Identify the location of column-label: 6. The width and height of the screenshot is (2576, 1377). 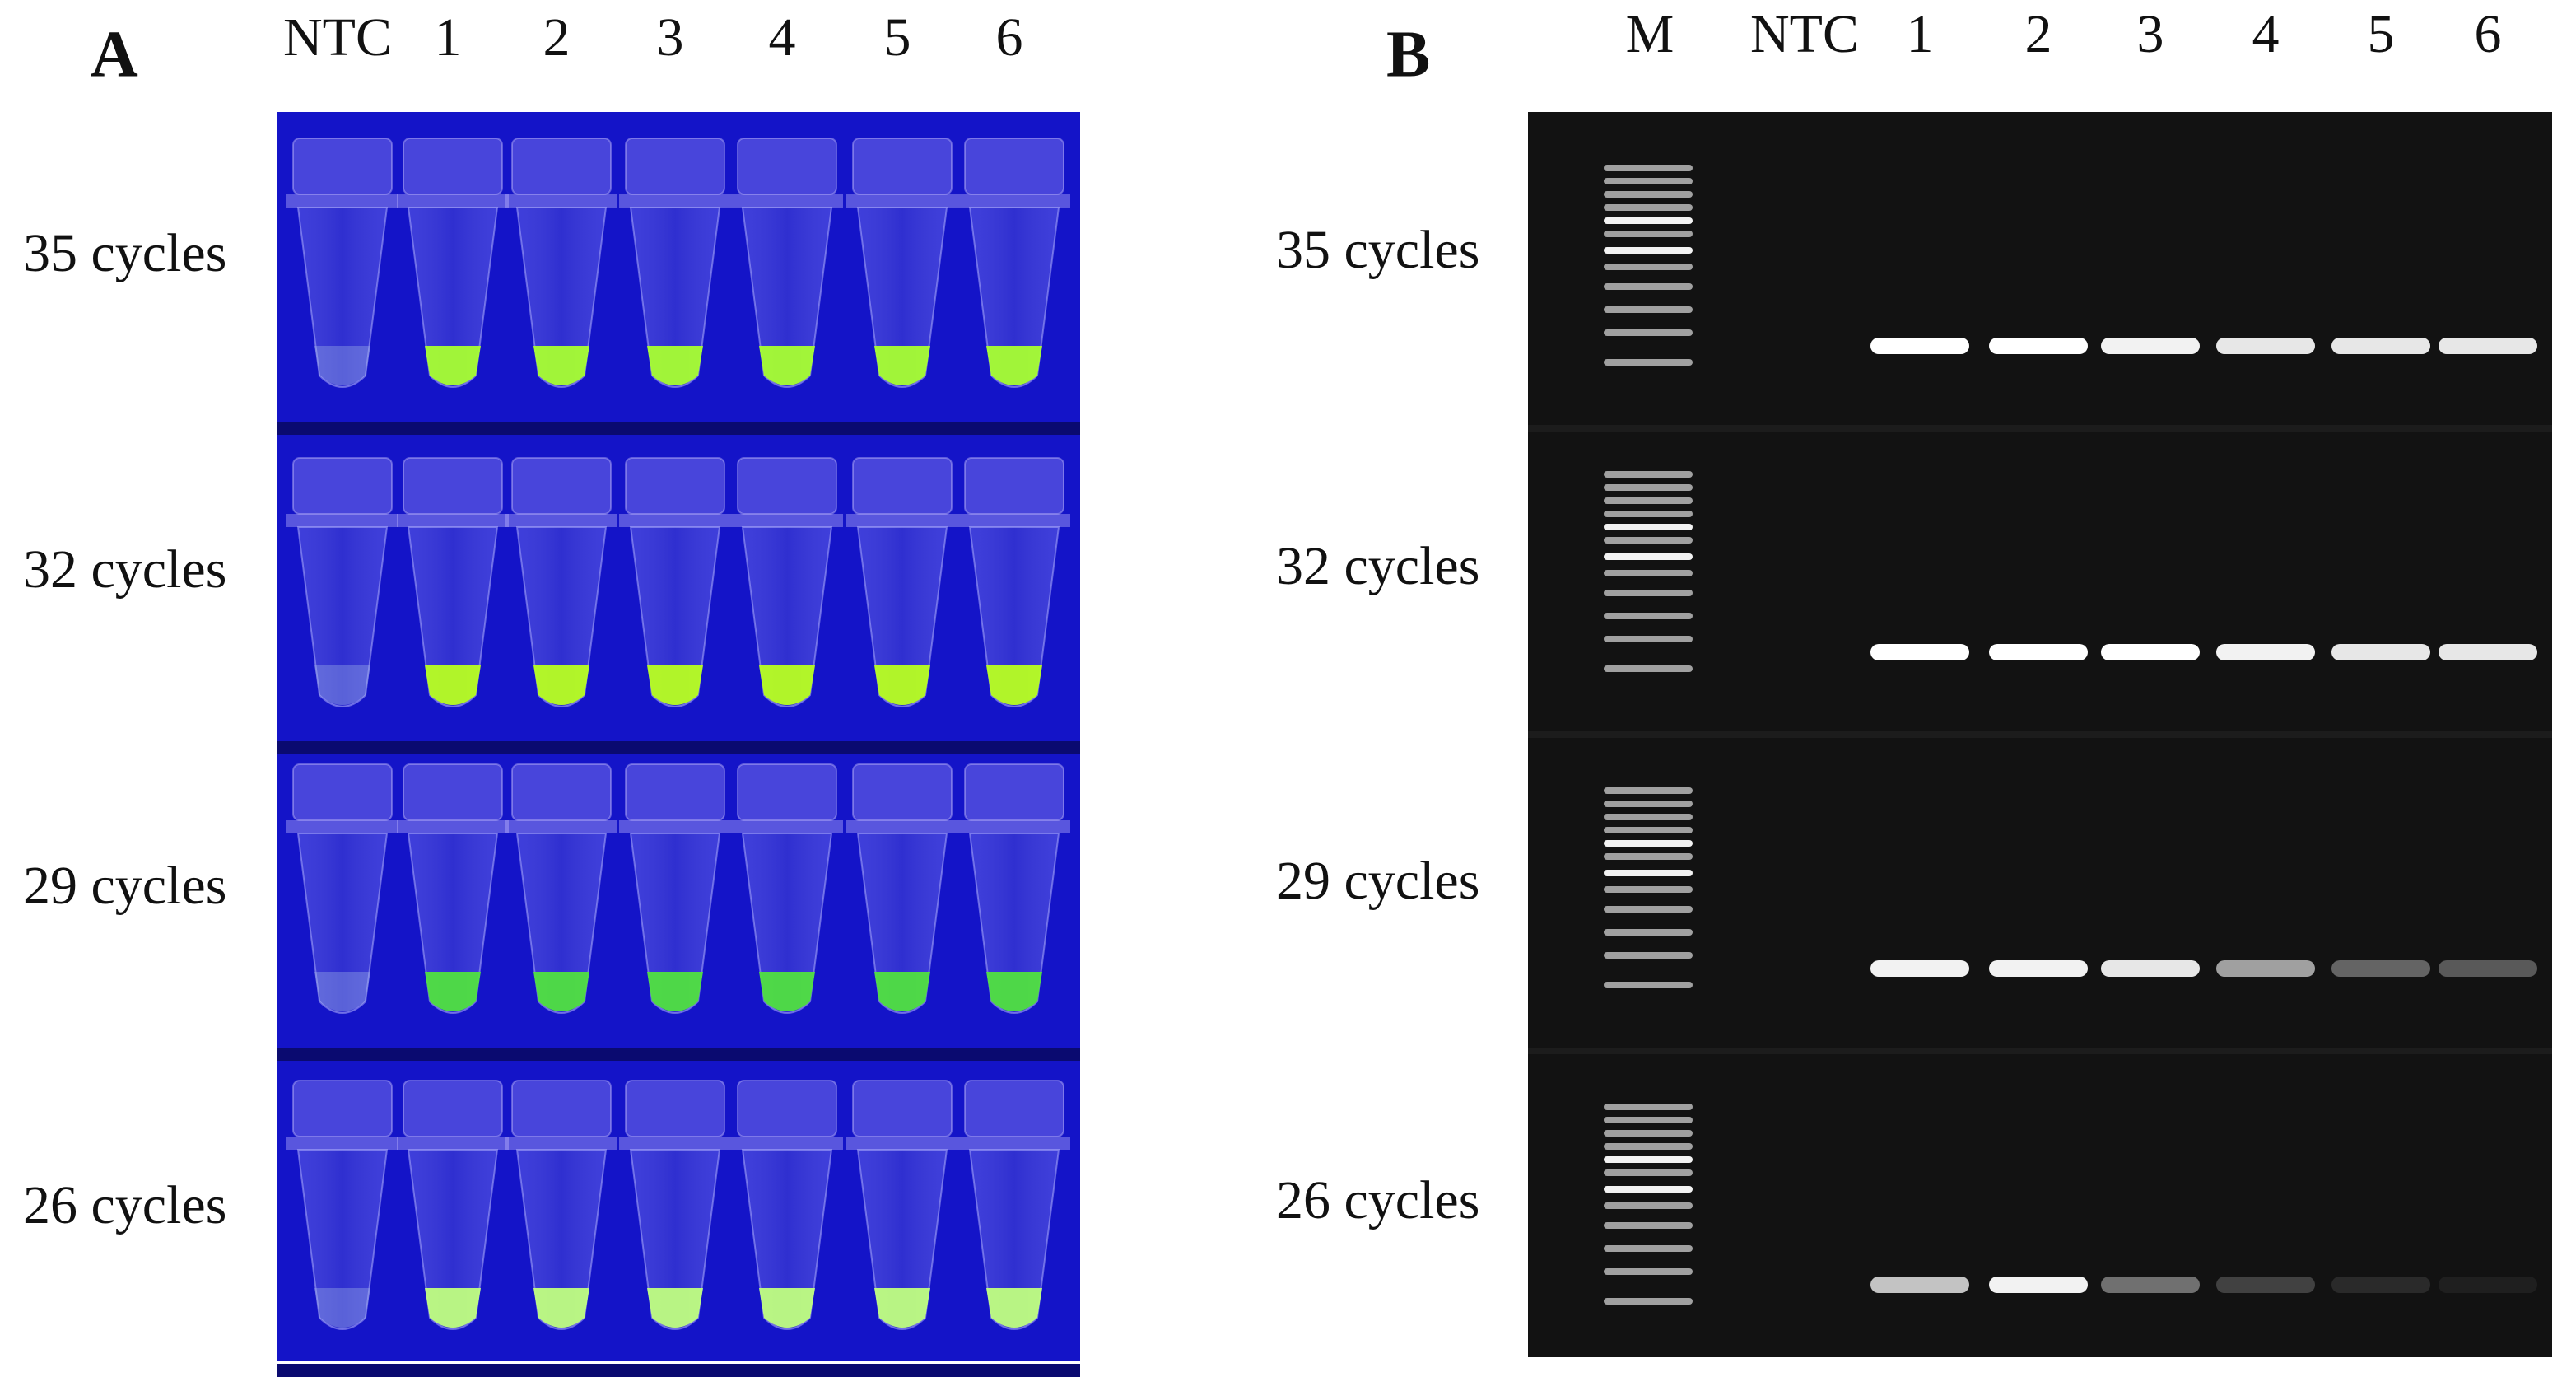
(2488, 34).